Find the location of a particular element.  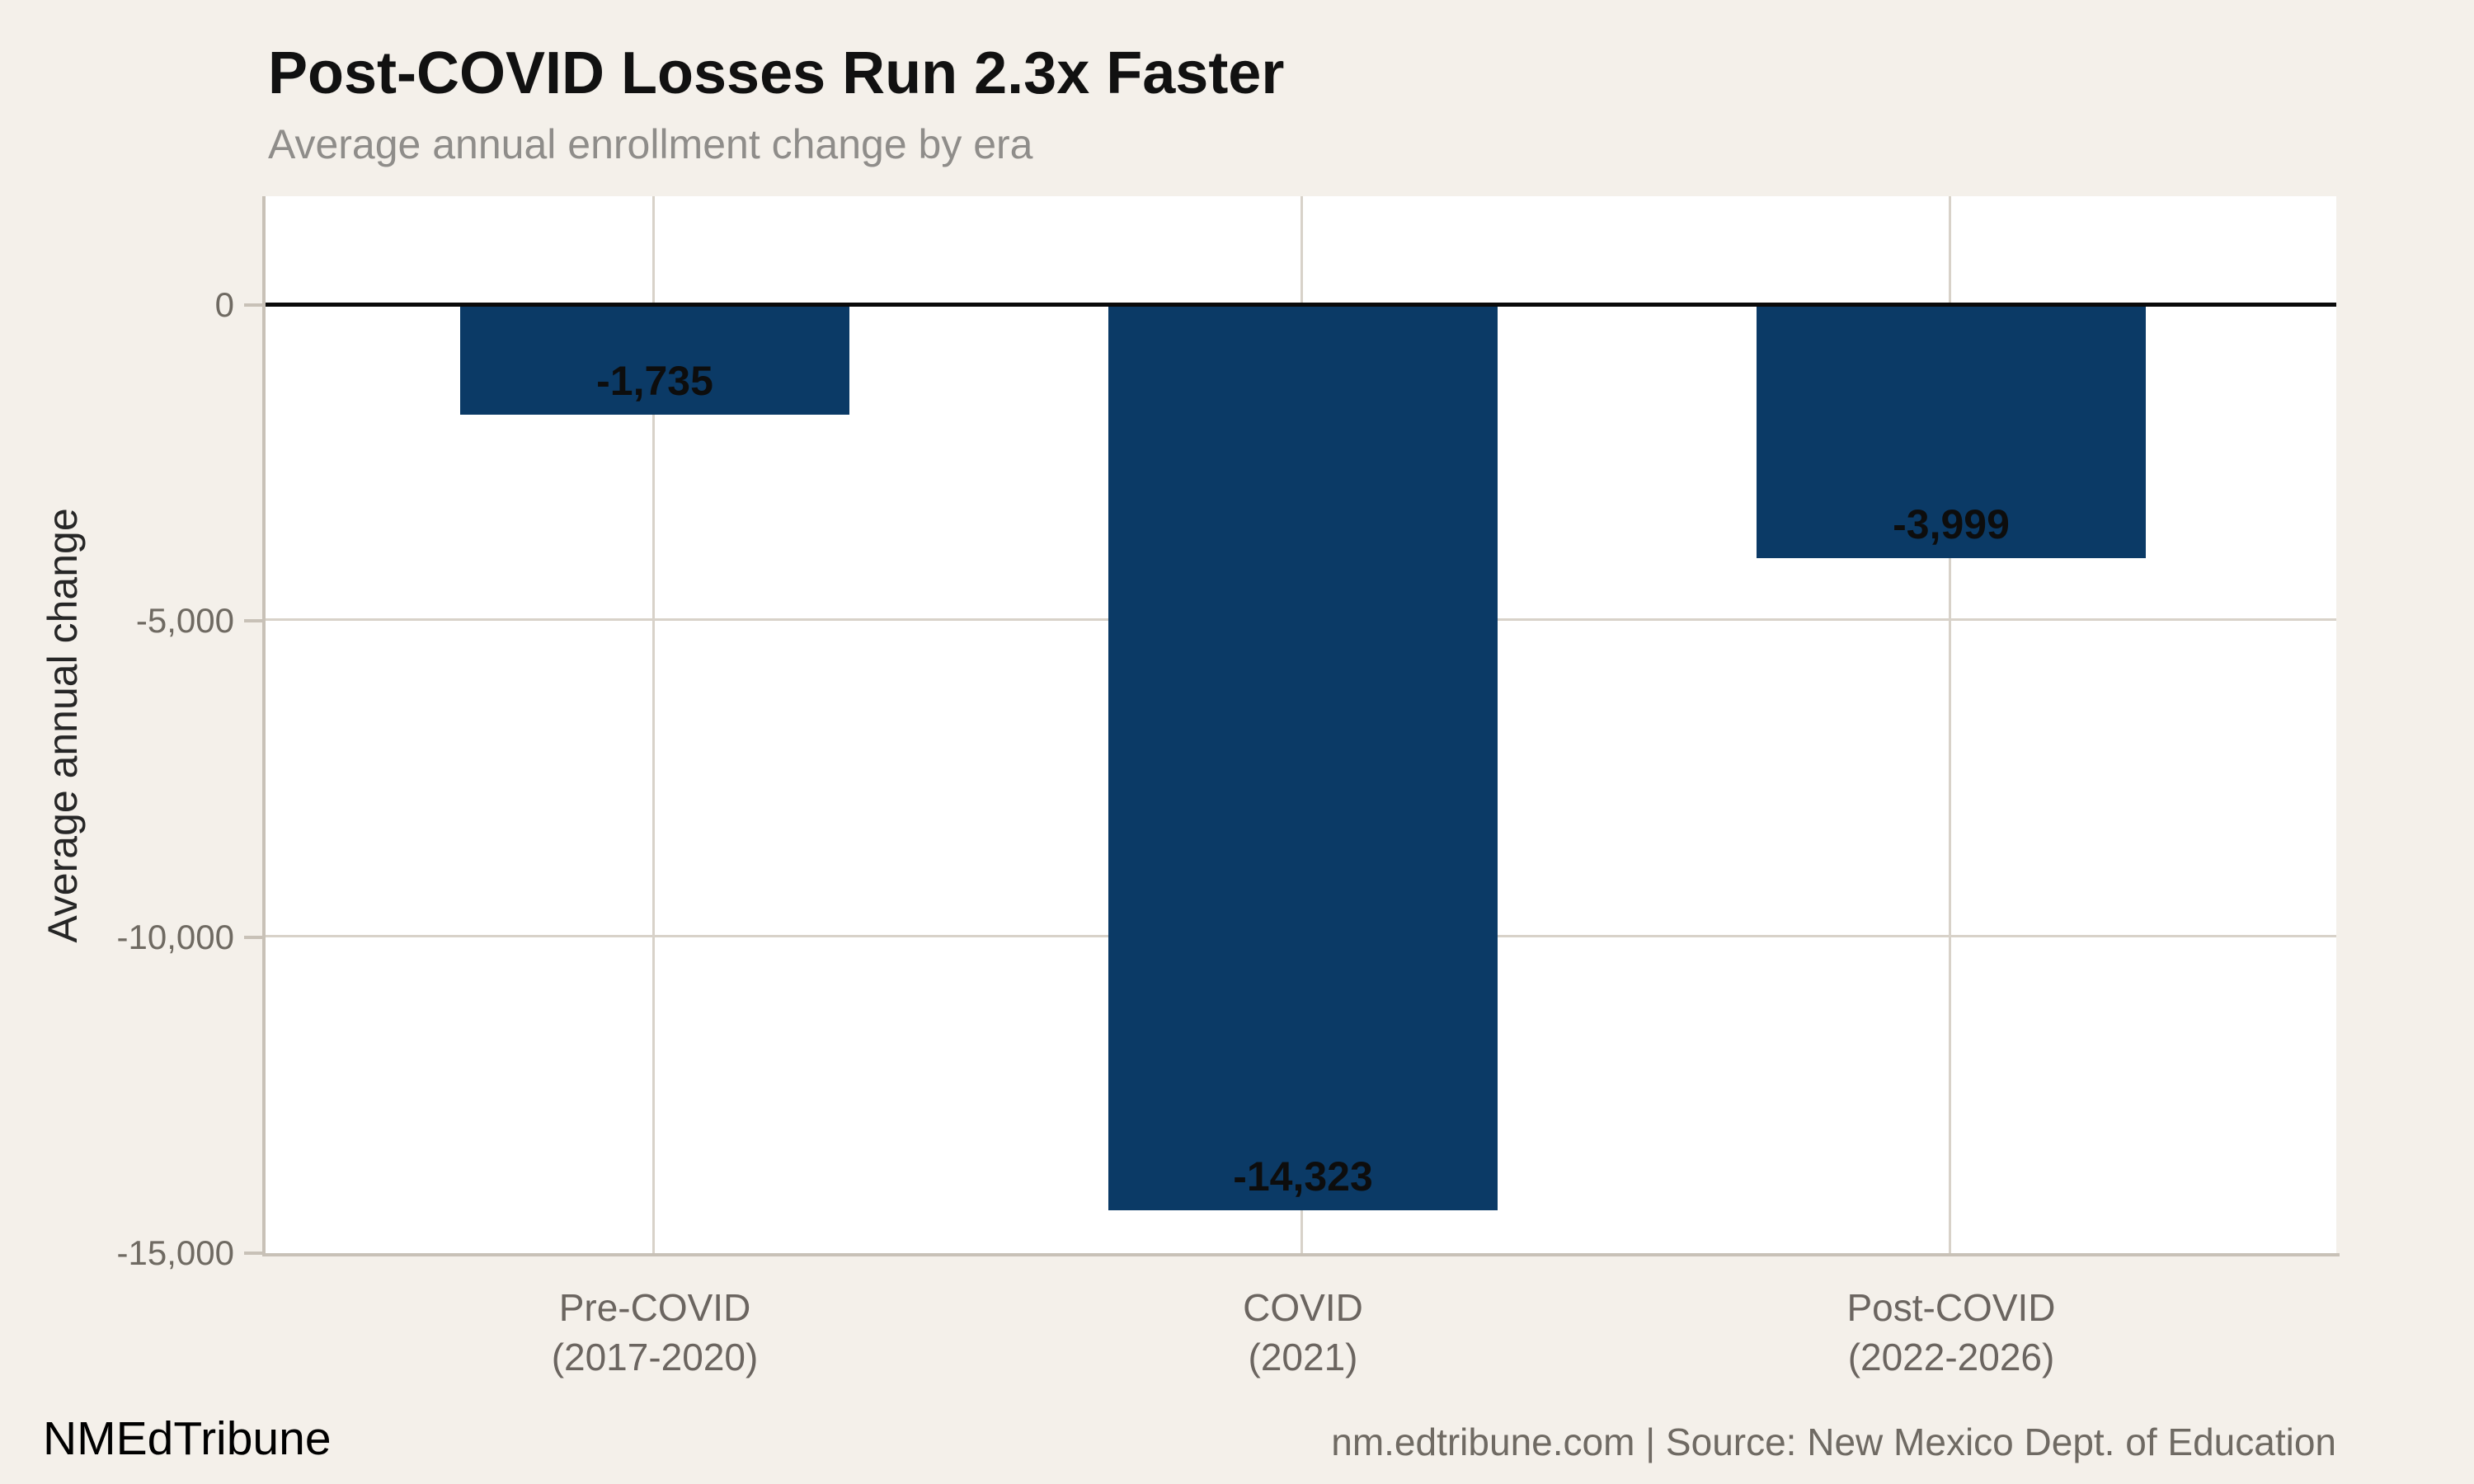

x-category-label-covid: COVID (2021) is located at coordinates (1303, 1332).